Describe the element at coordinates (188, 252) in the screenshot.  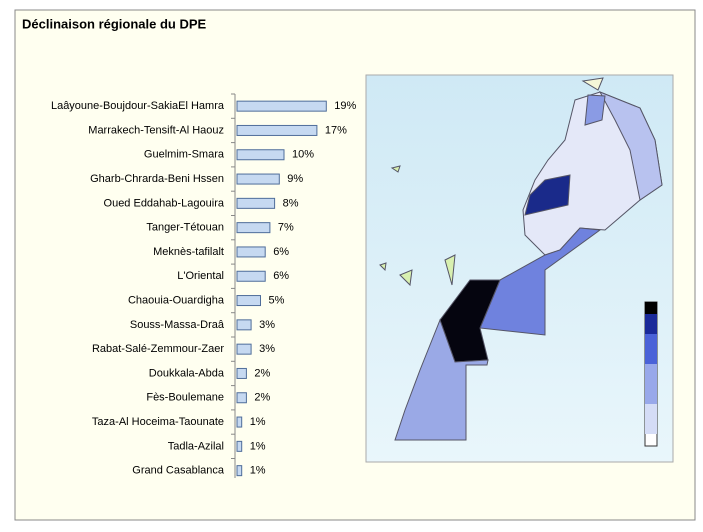
I see `y-tick-label: Meknès-tafilalt` at that location.